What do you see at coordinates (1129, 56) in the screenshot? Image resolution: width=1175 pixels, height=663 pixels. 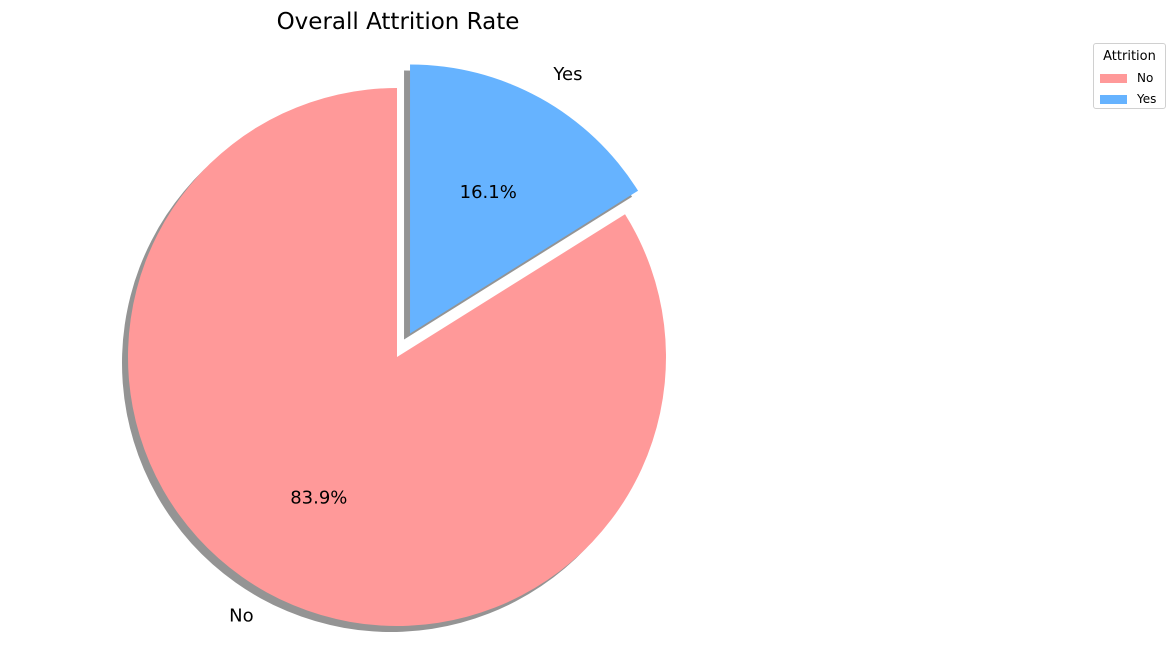 I see `legend-title: Attrition` at bounding box center [1129, 56].